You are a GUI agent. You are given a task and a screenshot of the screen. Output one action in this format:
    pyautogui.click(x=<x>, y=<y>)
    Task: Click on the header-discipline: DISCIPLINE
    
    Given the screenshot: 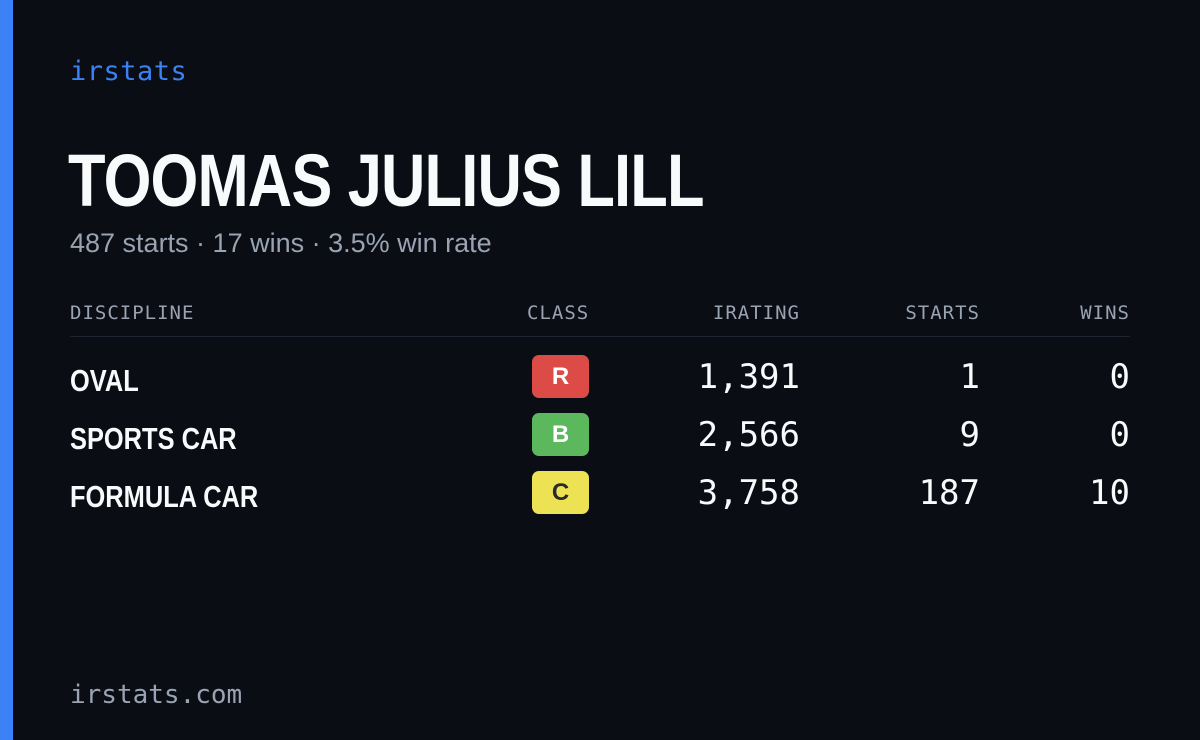 What is the action you would take?
    pyautogui.click(x=132, y=313)
    